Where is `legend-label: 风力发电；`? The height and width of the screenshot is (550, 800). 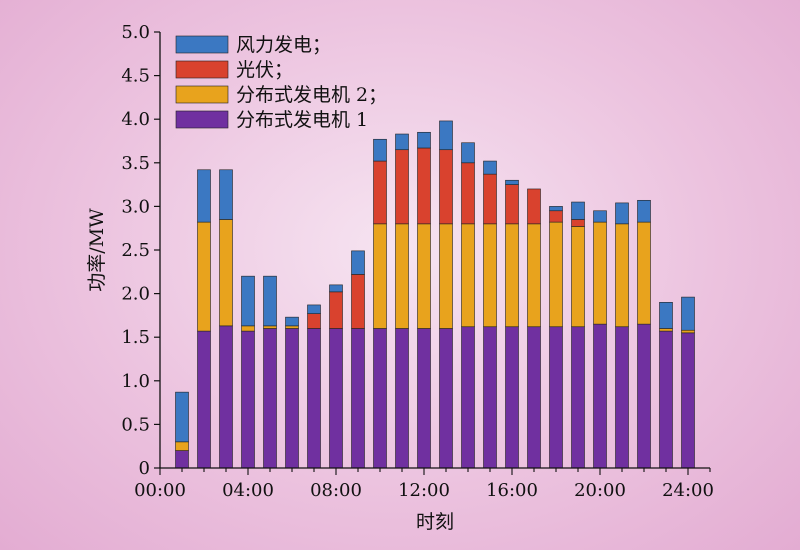 legend-label: 风力发电； is located at coordinates (283, 45).